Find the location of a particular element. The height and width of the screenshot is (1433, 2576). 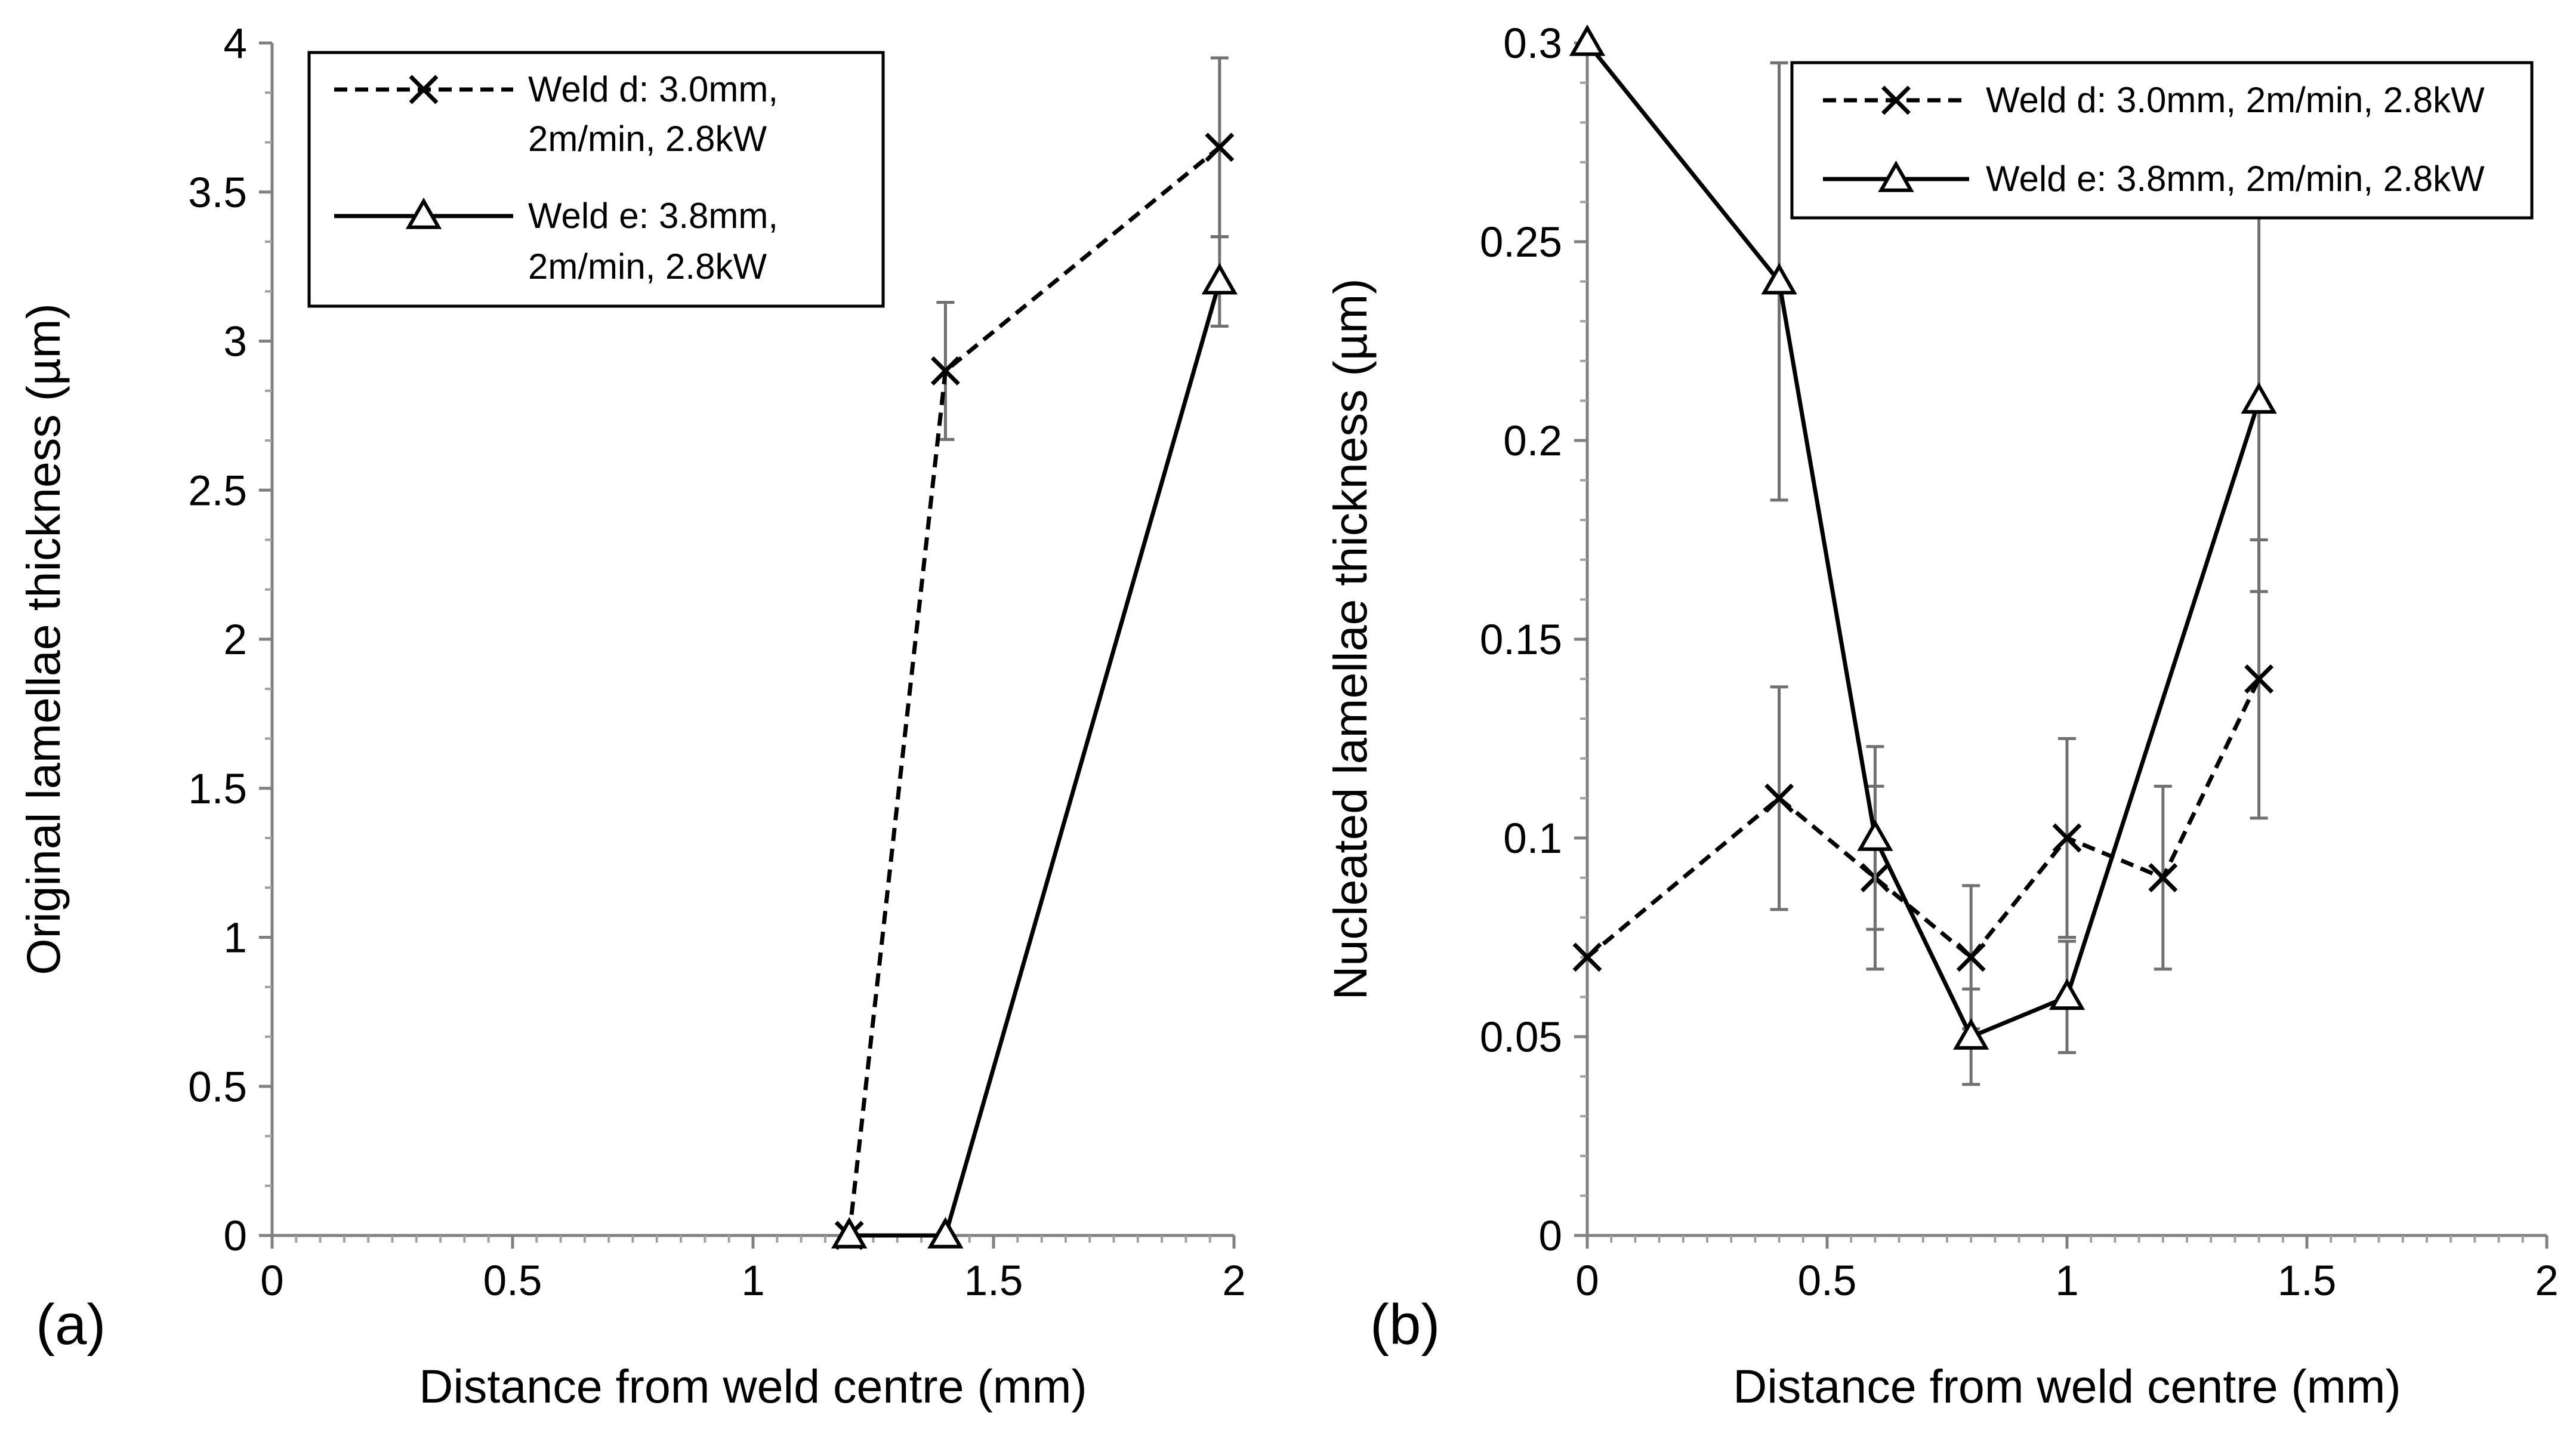

y-tick-label: 4 is located at coordinates (236, 44).